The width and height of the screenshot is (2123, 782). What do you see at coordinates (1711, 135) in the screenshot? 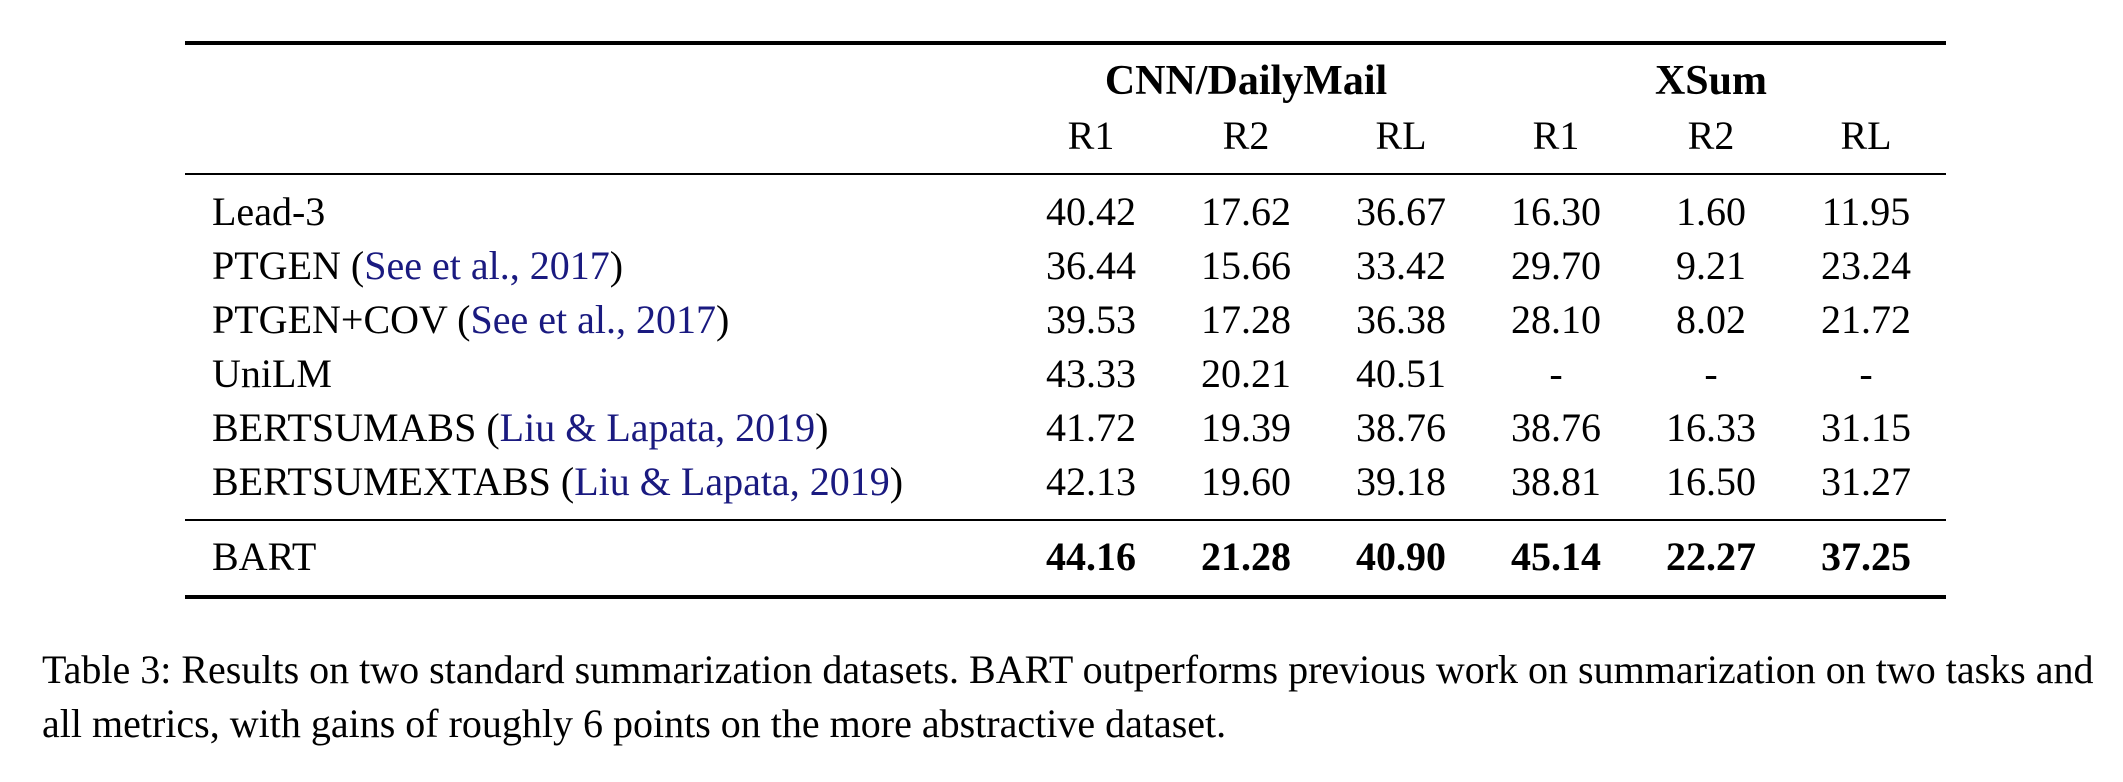
I see `column-header-xsum-r2: R2` at bounding box center [1711, 135].